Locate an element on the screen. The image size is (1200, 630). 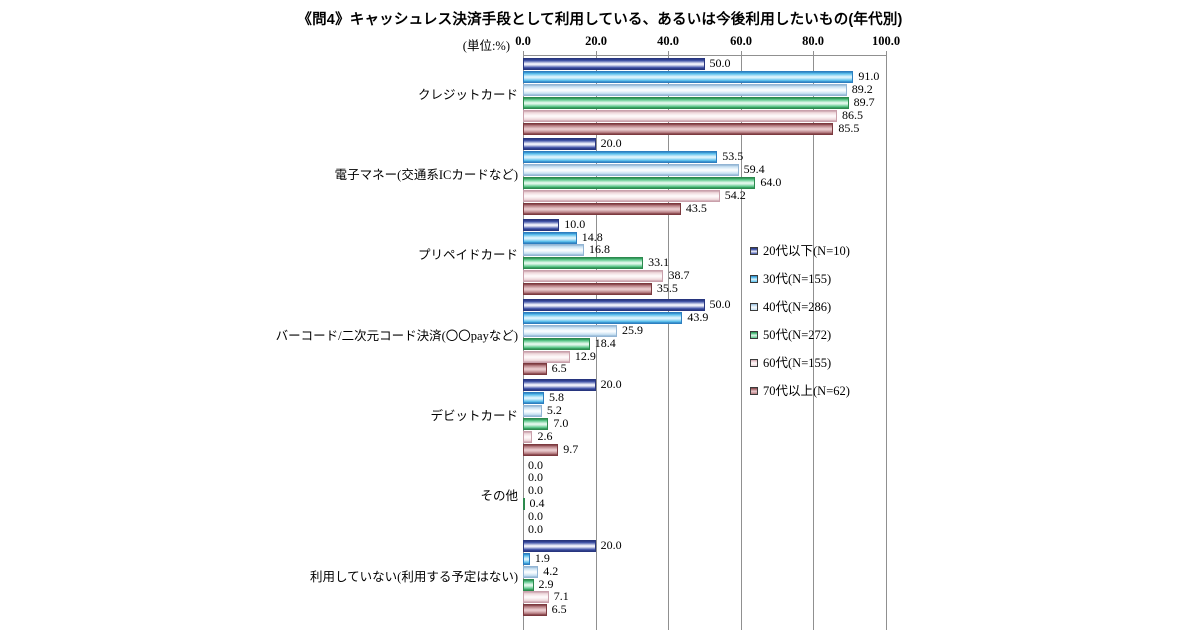
legend-label: 50代(N=272) is located at coordinates (797, 335).